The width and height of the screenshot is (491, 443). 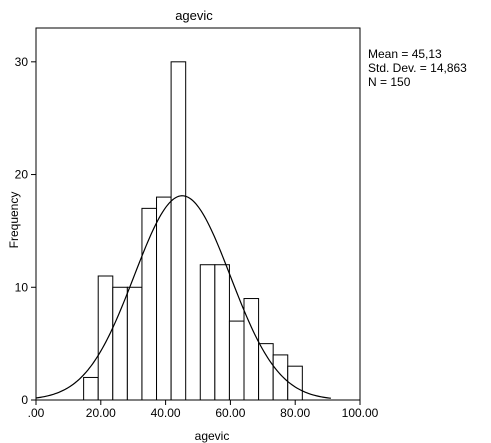 What do you see at coordinates (24, 400) in the screenshot?
I see `y-tick-label: 0` at bounding box center [24, 400].